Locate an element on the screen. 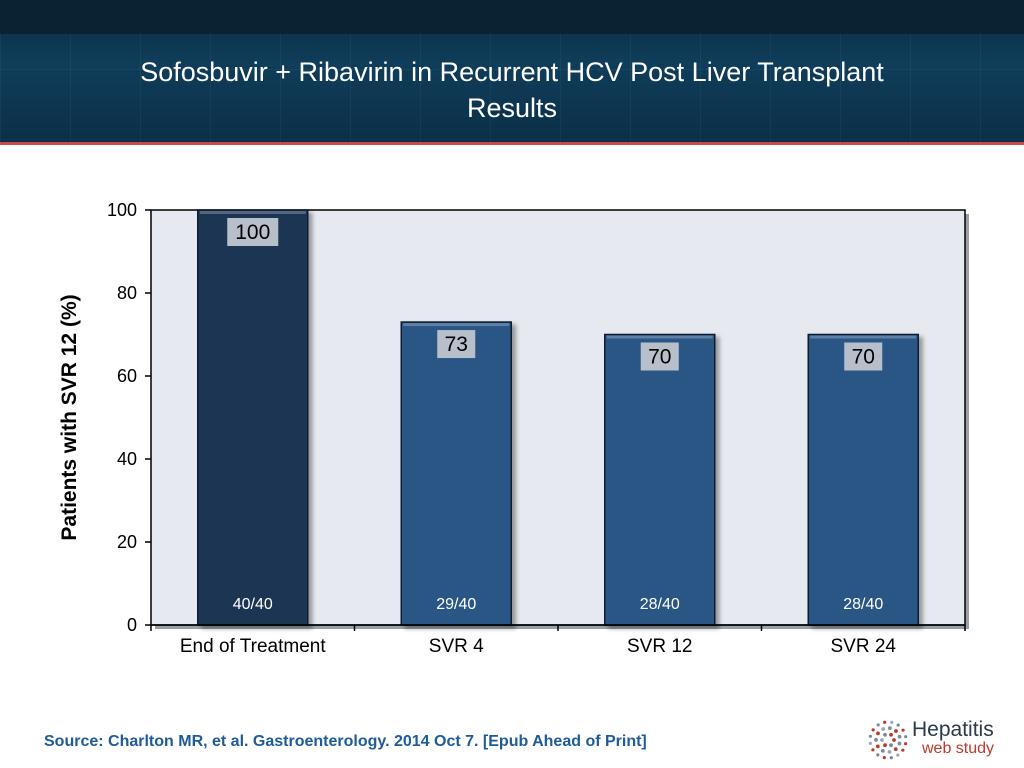 This screenshot has width=1024, height=768. y-tick-label: 100 is located at coordinates (122, 210).